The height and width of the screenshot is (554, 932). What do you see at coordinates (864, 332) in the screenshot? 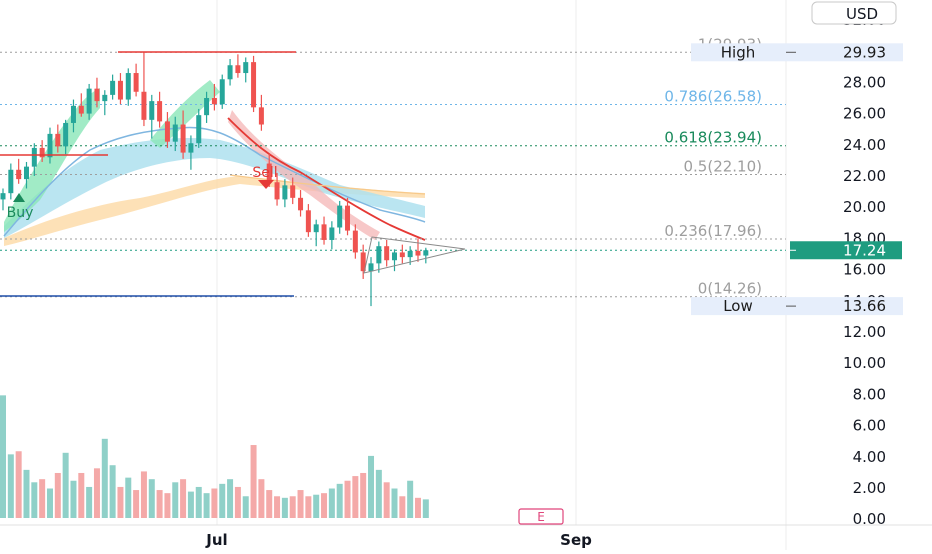
I see `price-tick-label: 12.00` at bounding box center [864, 332].